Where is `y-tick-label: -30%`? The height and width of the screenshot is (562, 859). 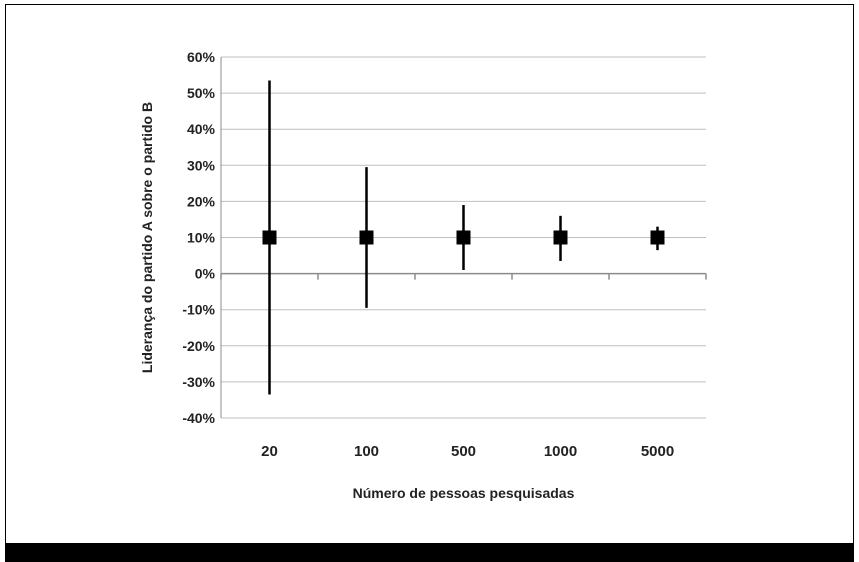 y-tick-label: -30% is located at coordinates (198, 382).